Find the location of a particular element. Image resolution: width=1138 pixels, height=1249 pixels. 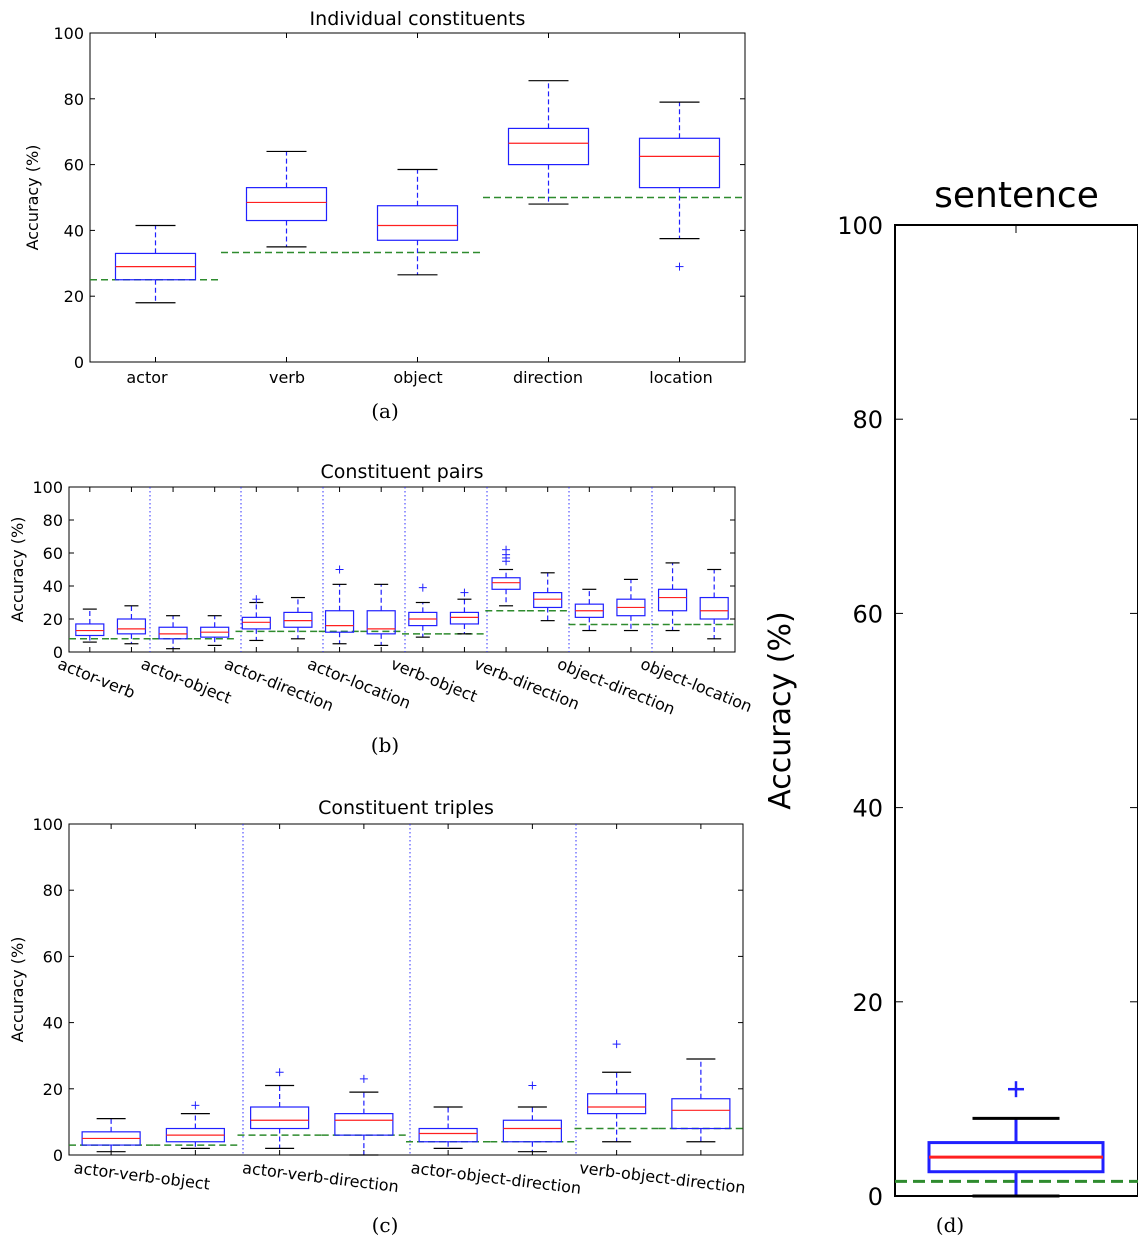

x-category-label: actor-object is located at coordinates (186, 680).